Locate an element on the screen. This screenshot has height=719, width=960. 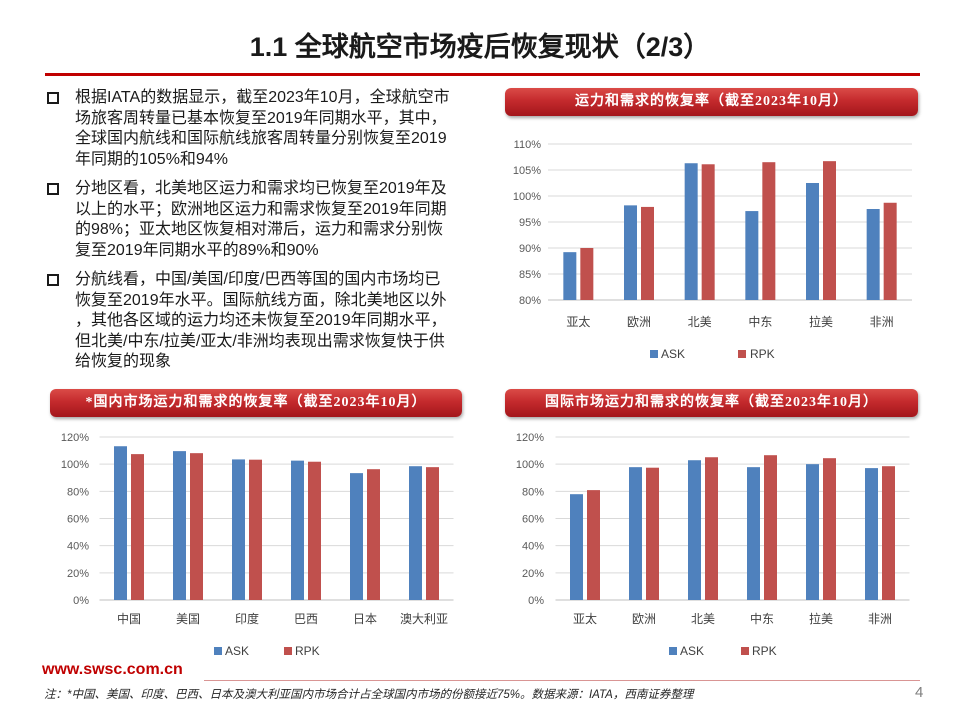
chart-title-banner-capacity-demand: 运力和需求的恢复率（截至2023年10月） is located at coordinates (711, 102).